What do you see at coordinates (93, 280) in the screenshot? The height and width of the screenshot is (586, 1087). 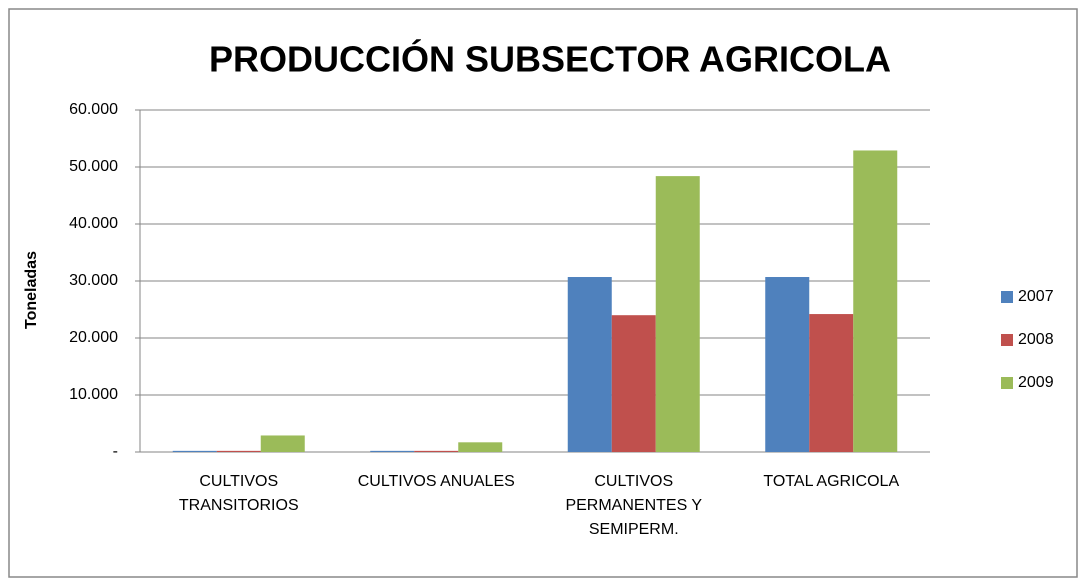 I see `y-tick-label: 30.000` at bounding box center [93, 280].